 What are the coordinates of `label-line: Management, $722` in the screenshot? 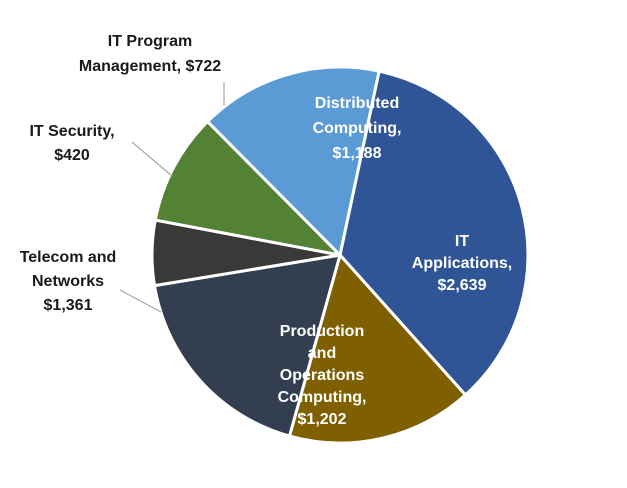 It's located at (150, 66).